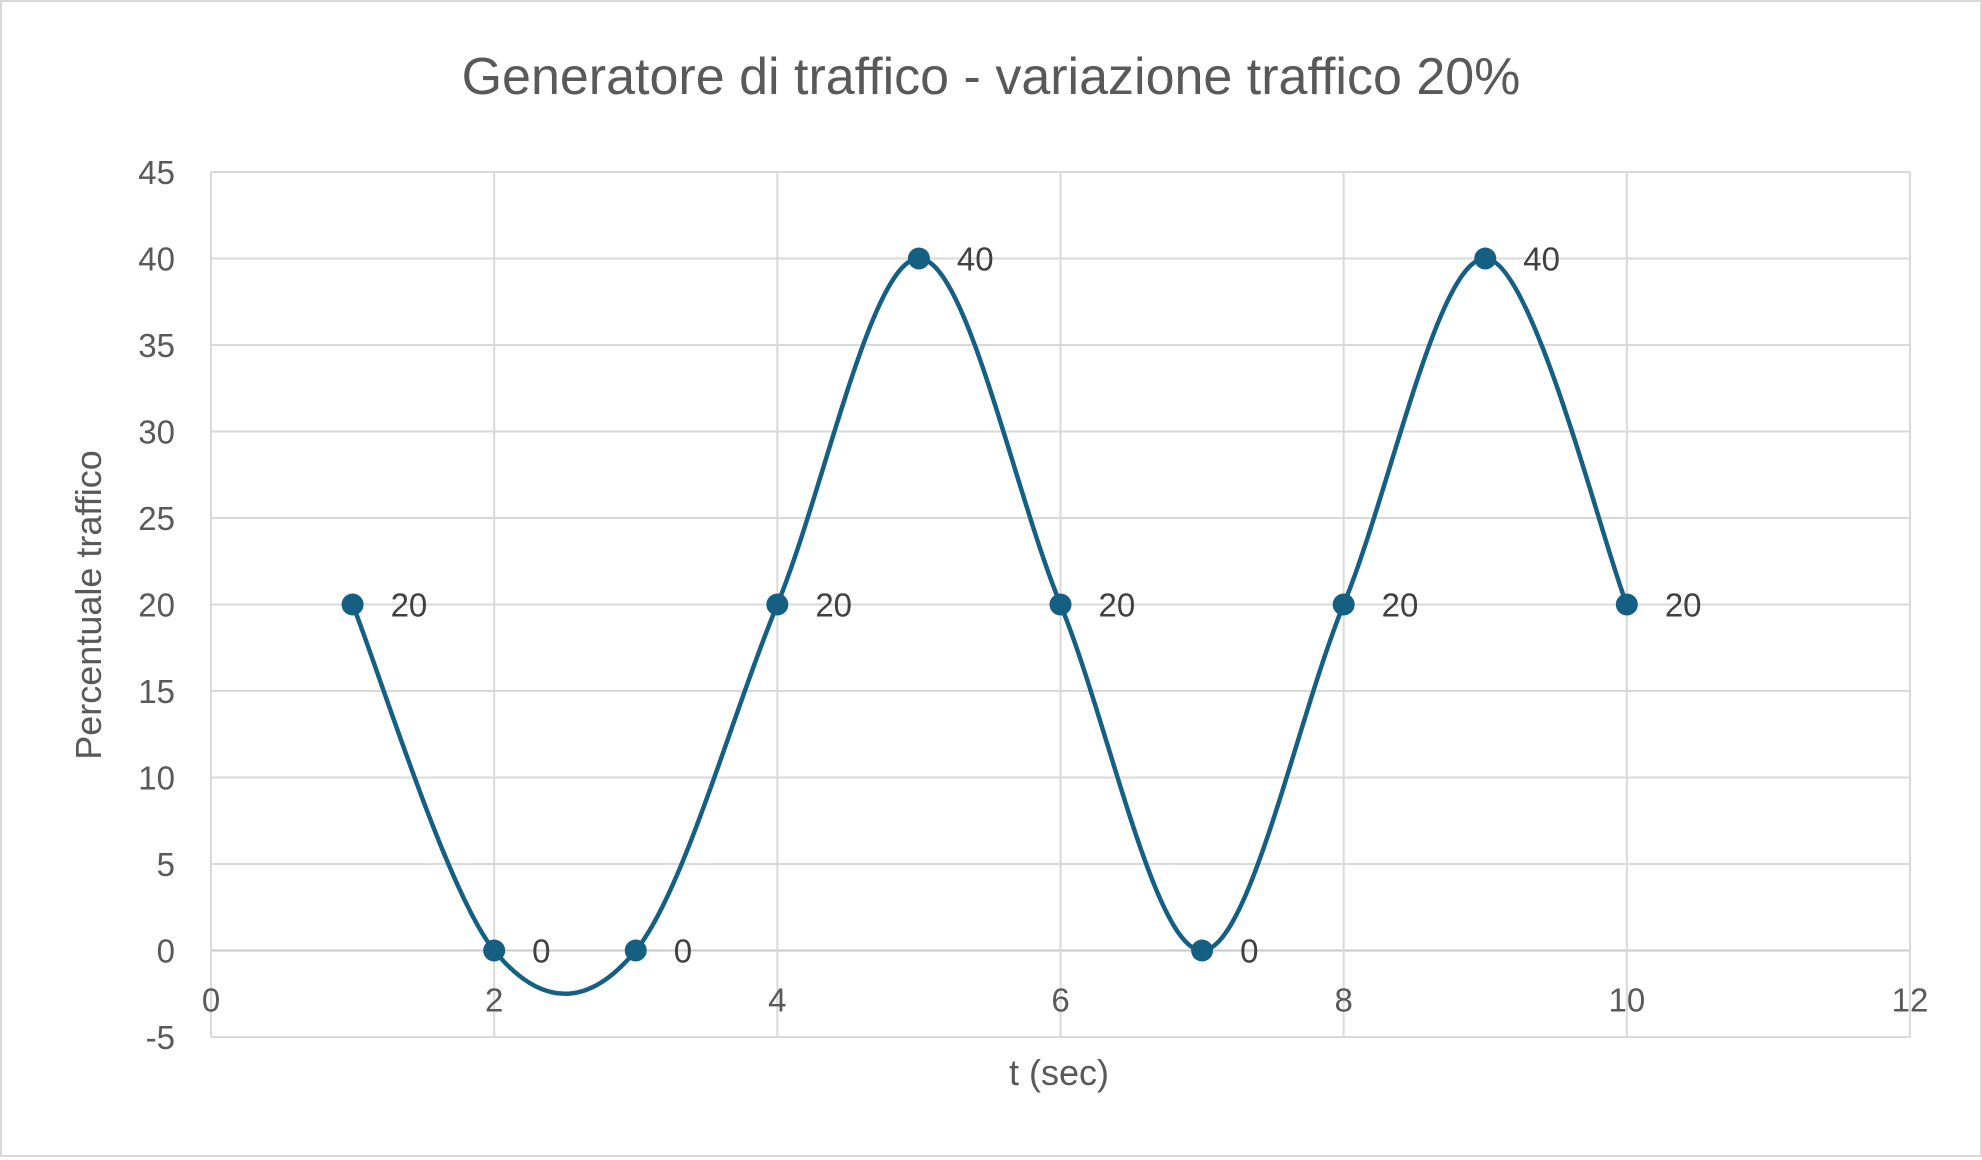 This screenshot has height=1160, width=1982. What do you see at coordinates (160, 1037) in the screenshot?
I see `y-tick-label: -5` at bounding box center [160, 1037].